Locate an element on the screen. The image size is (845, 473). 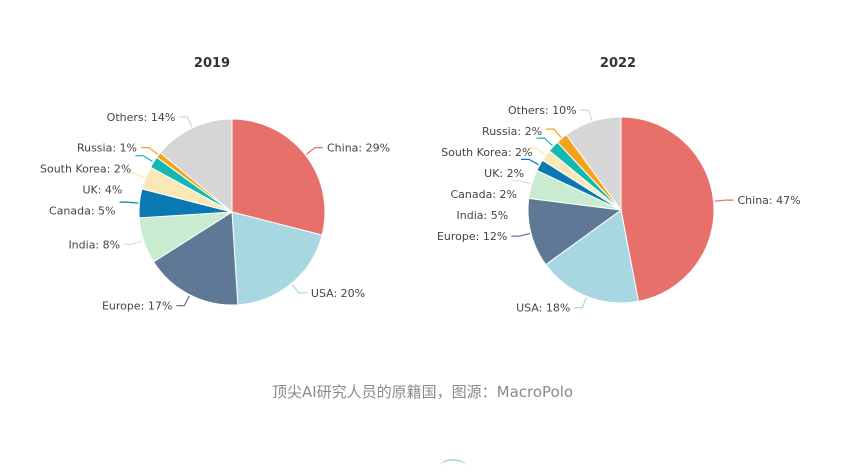
slice-label: Others: 14% is located at coordinates (141, 117).